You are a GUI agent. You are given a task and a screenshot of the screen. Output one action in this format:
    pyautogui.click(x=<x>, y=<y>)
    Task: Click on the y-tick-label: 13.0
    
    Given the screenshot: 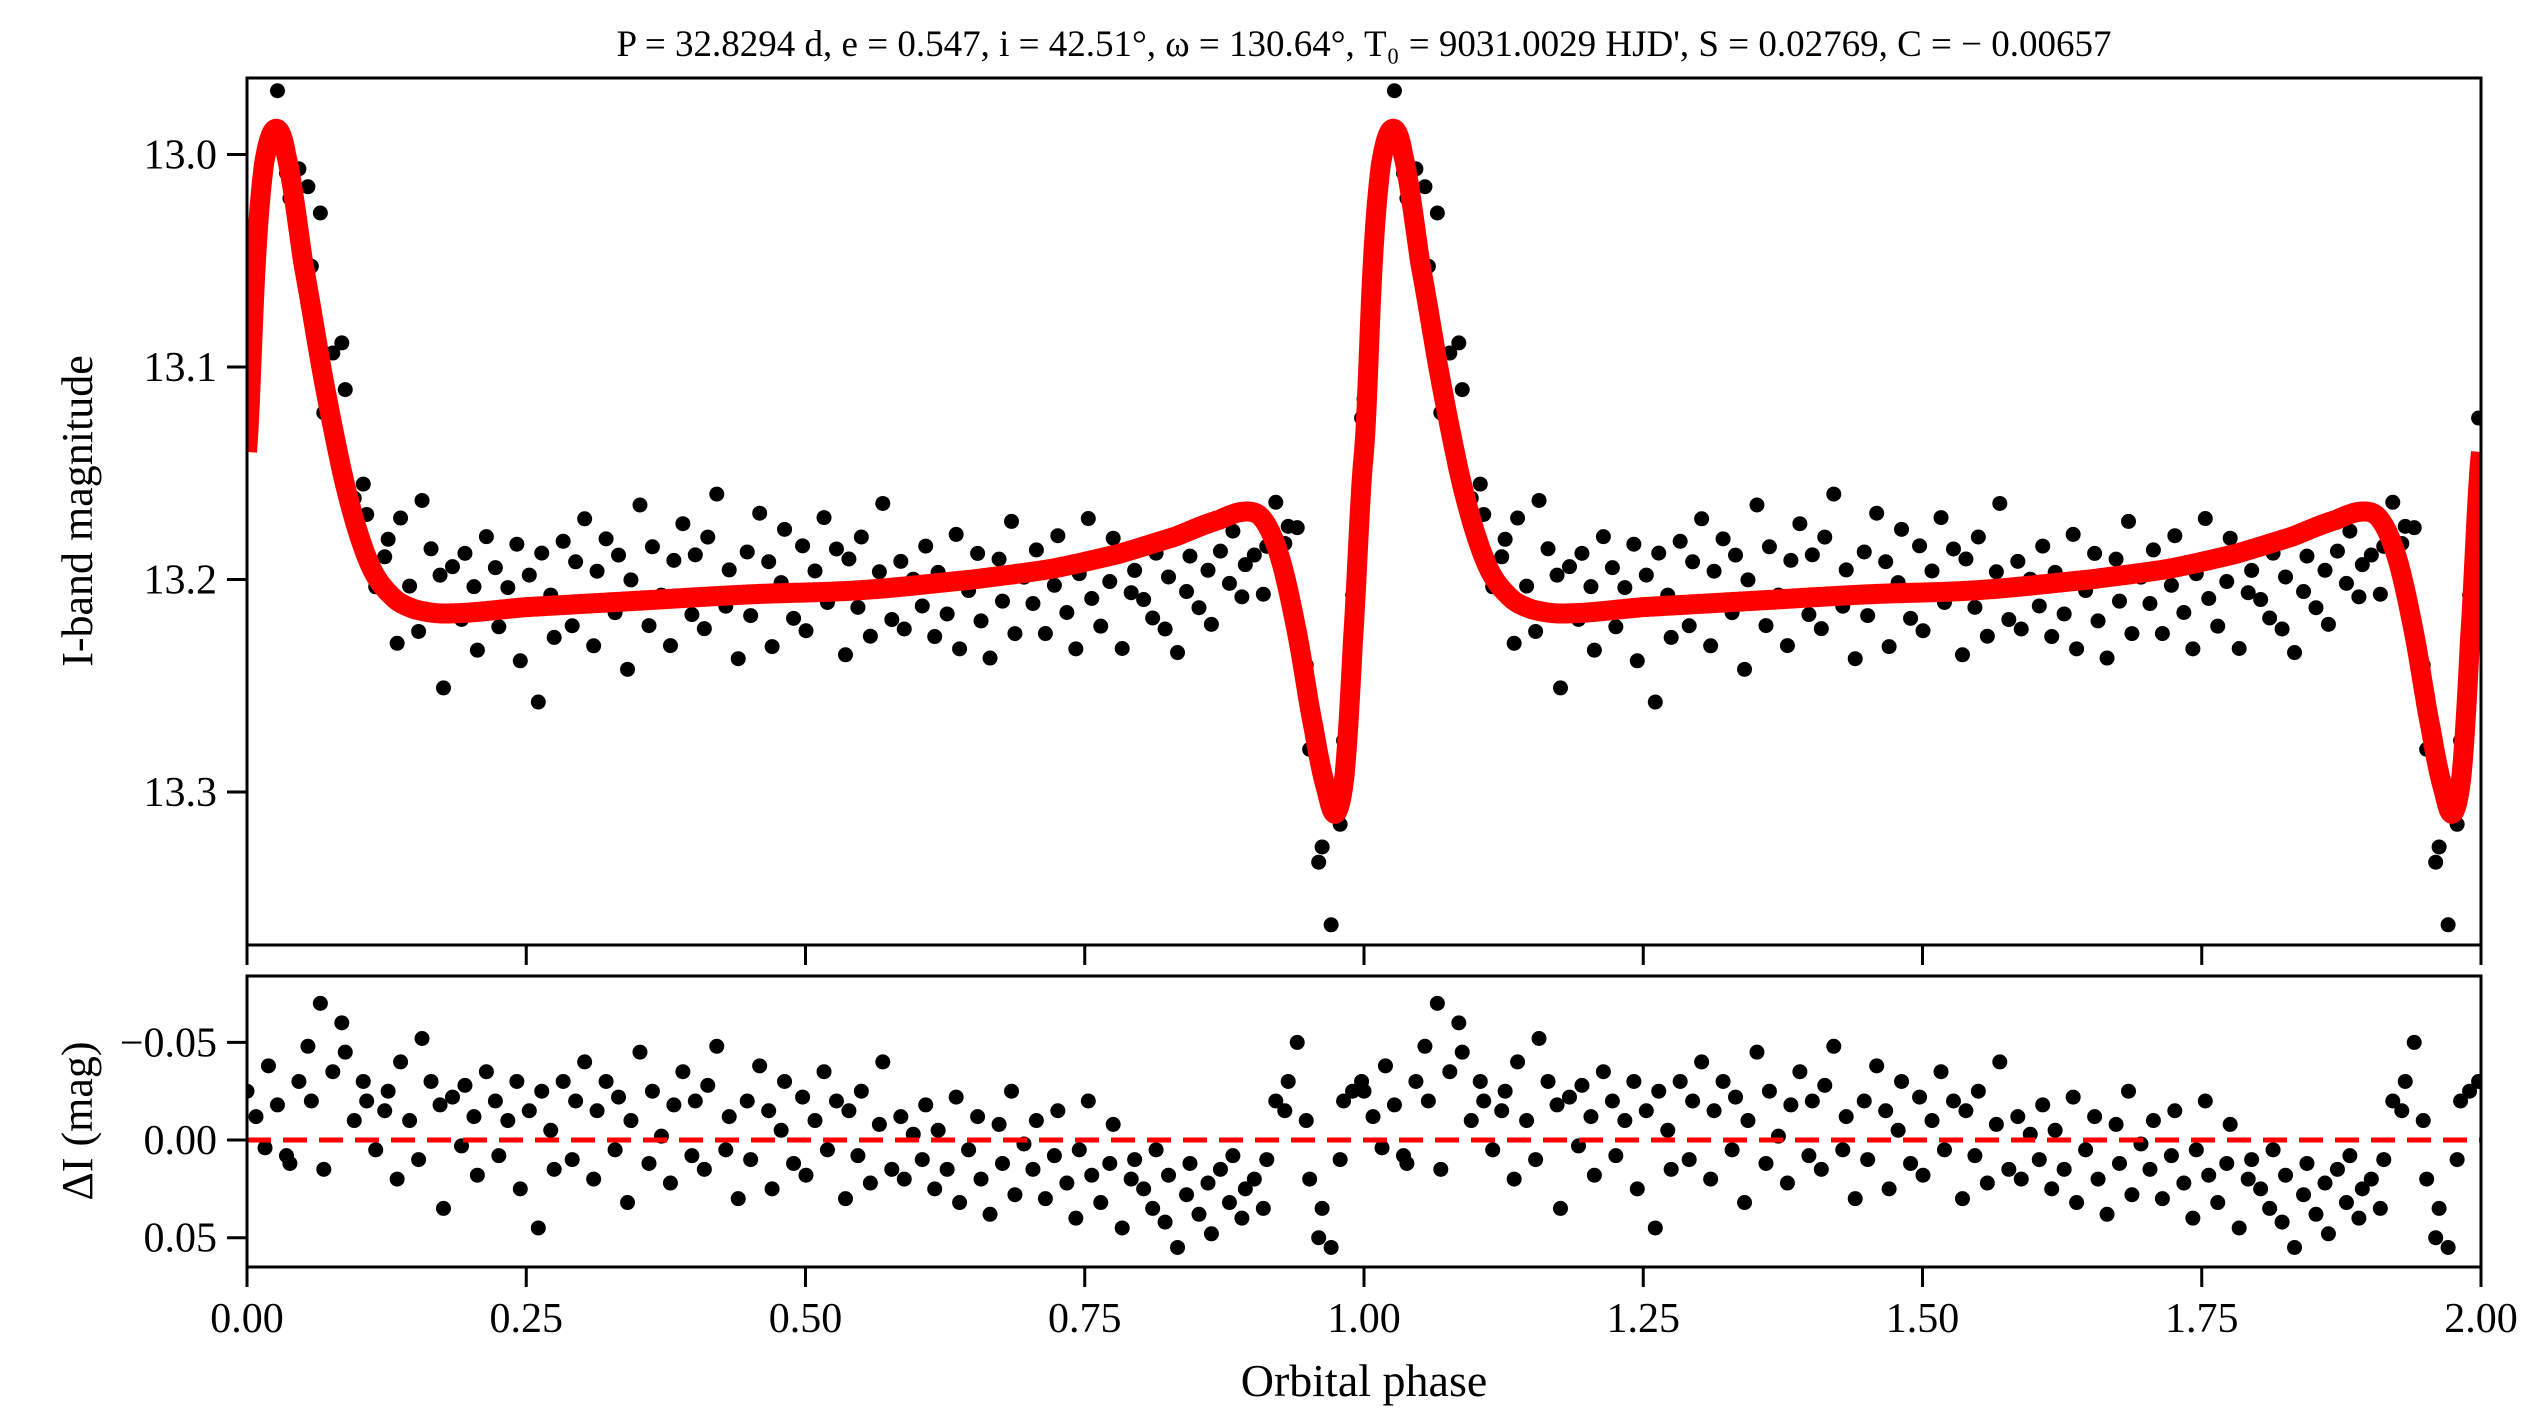 What is the action you would take?
    pyautogui.click(x=181, y=156)
    